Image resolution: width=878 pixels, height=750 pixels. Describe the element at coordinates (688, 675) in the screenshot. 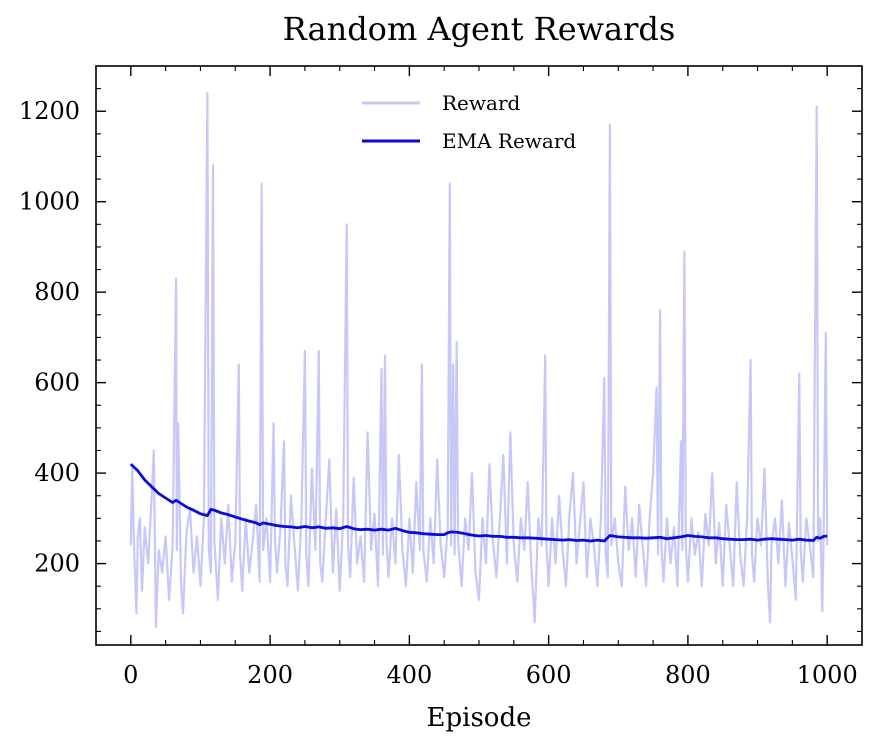

I see `x-tick-label: 800` at that location.